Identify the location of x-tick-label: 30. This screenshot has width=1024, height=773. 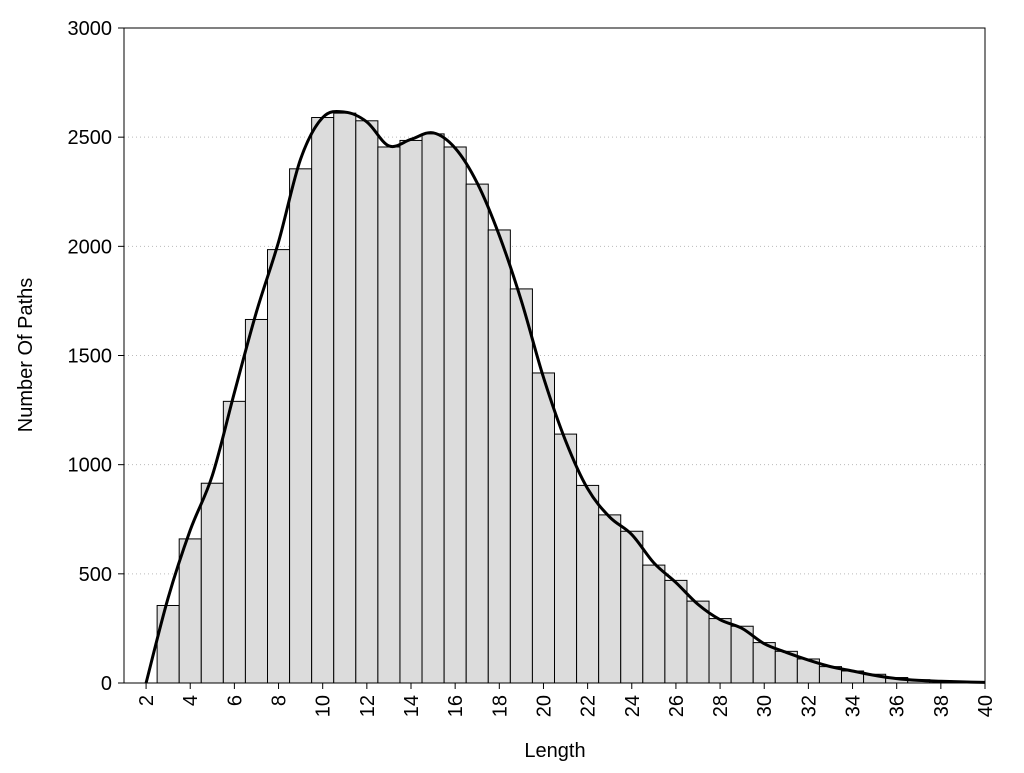
(765, 706).